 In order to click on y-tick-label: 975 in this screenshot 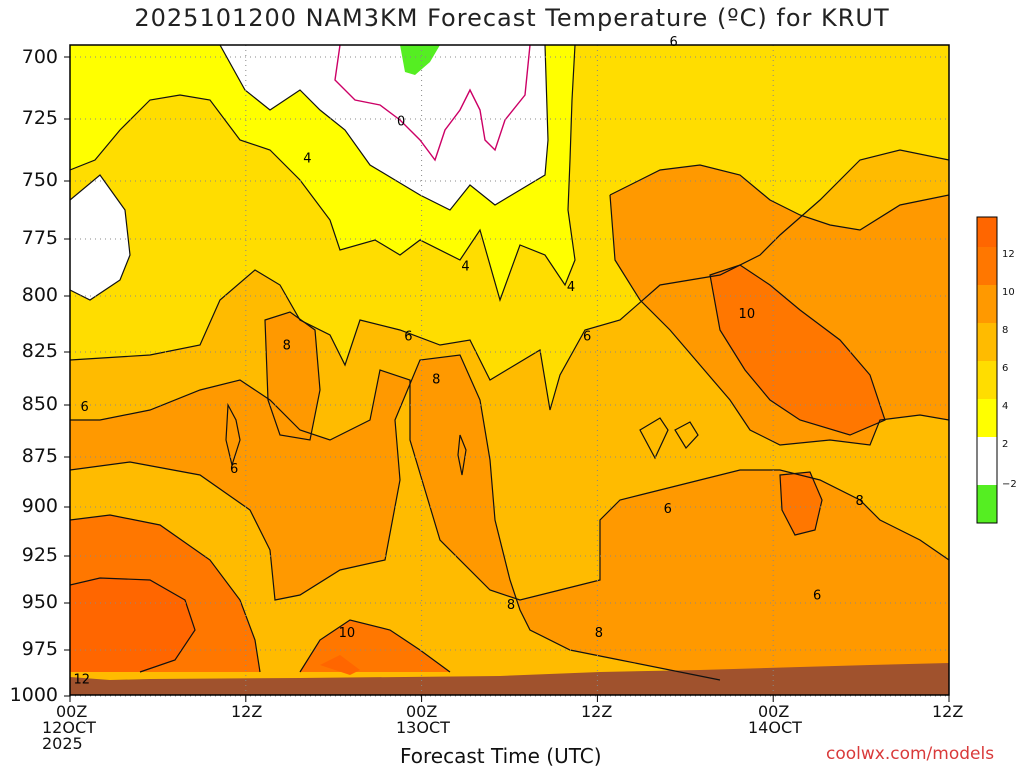, I will do `click(39, 649)`.